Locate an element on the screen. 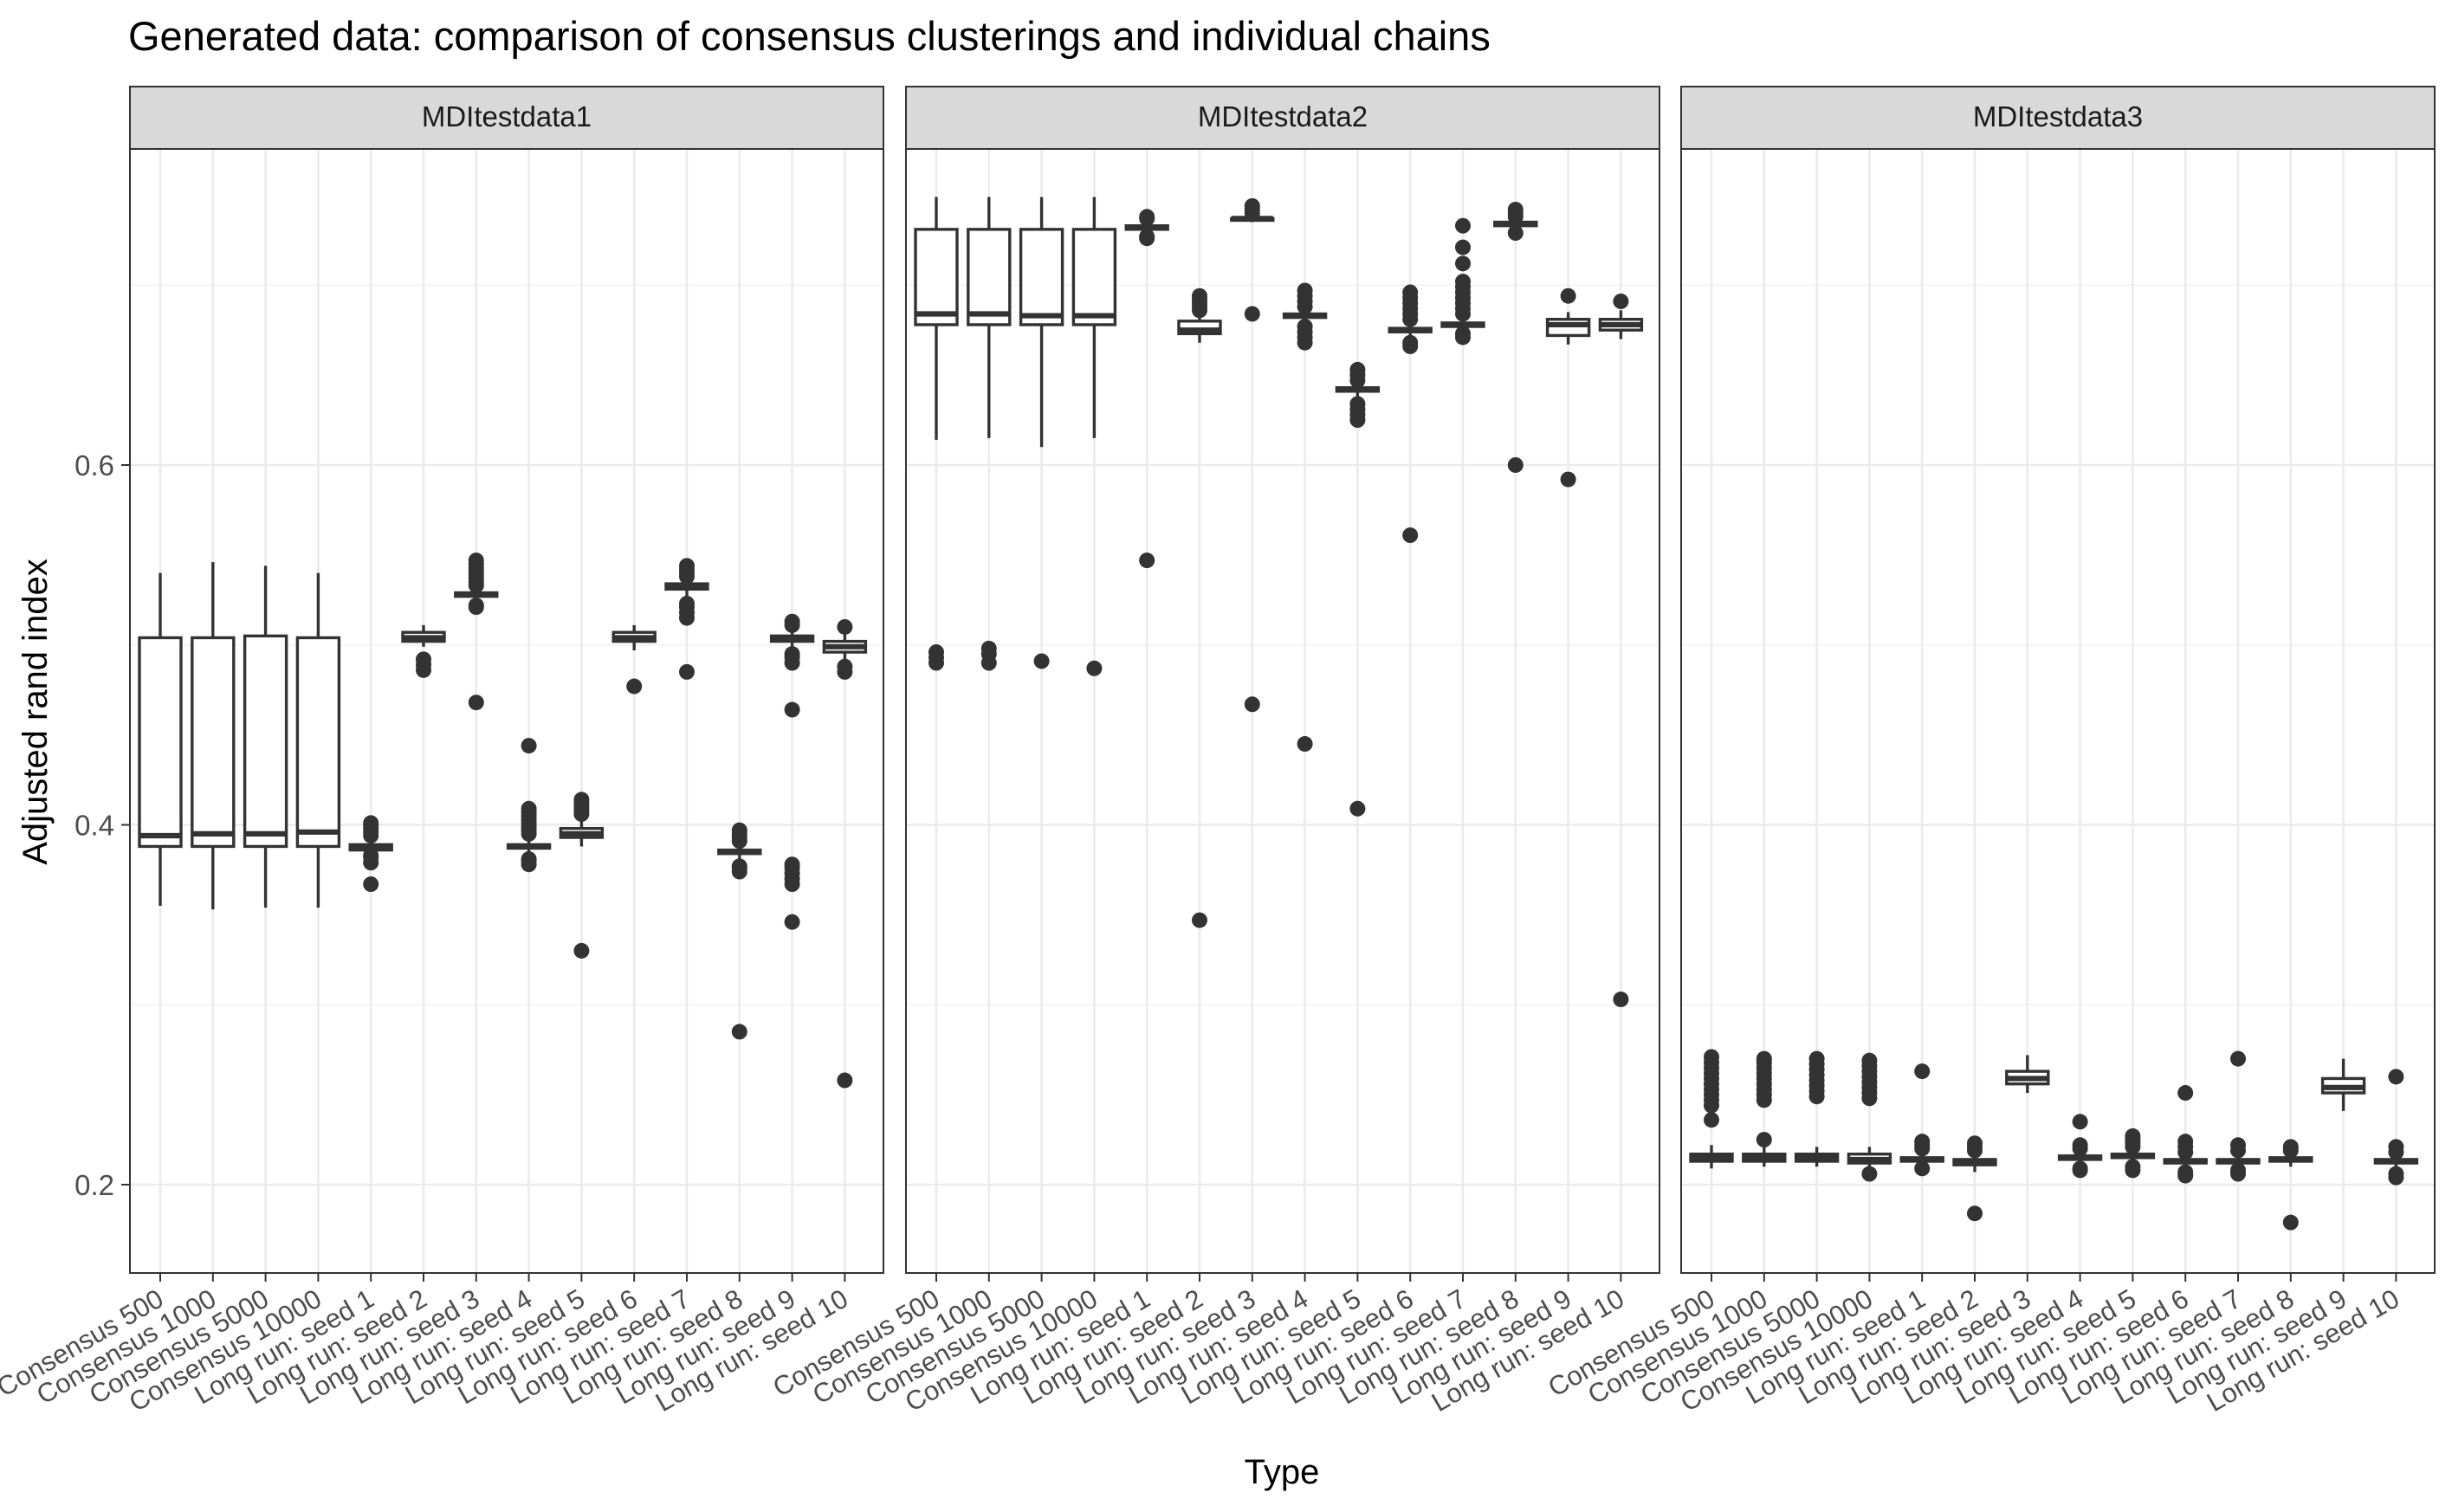 Image resolution: width=2452 pixels, height=1512 pixels. facet-strip-label: MDItestdata3 is located at coordinates (2058, 116).